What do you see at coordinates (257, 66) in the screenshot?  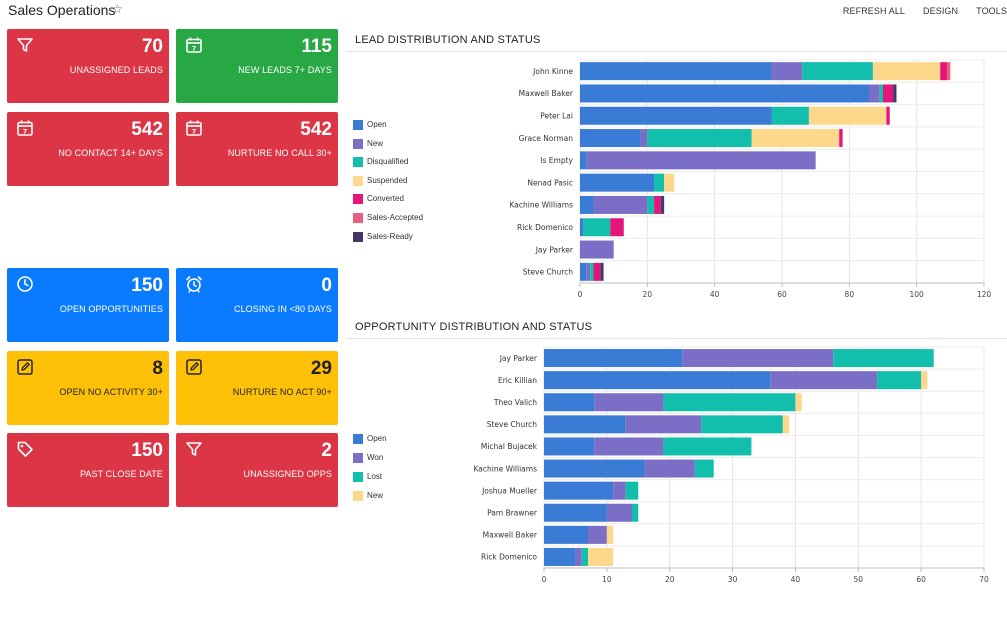 I see `kpi-tile: 7 115 NEW LEADS 7+ DAYS` at bounding box center [257, 66].